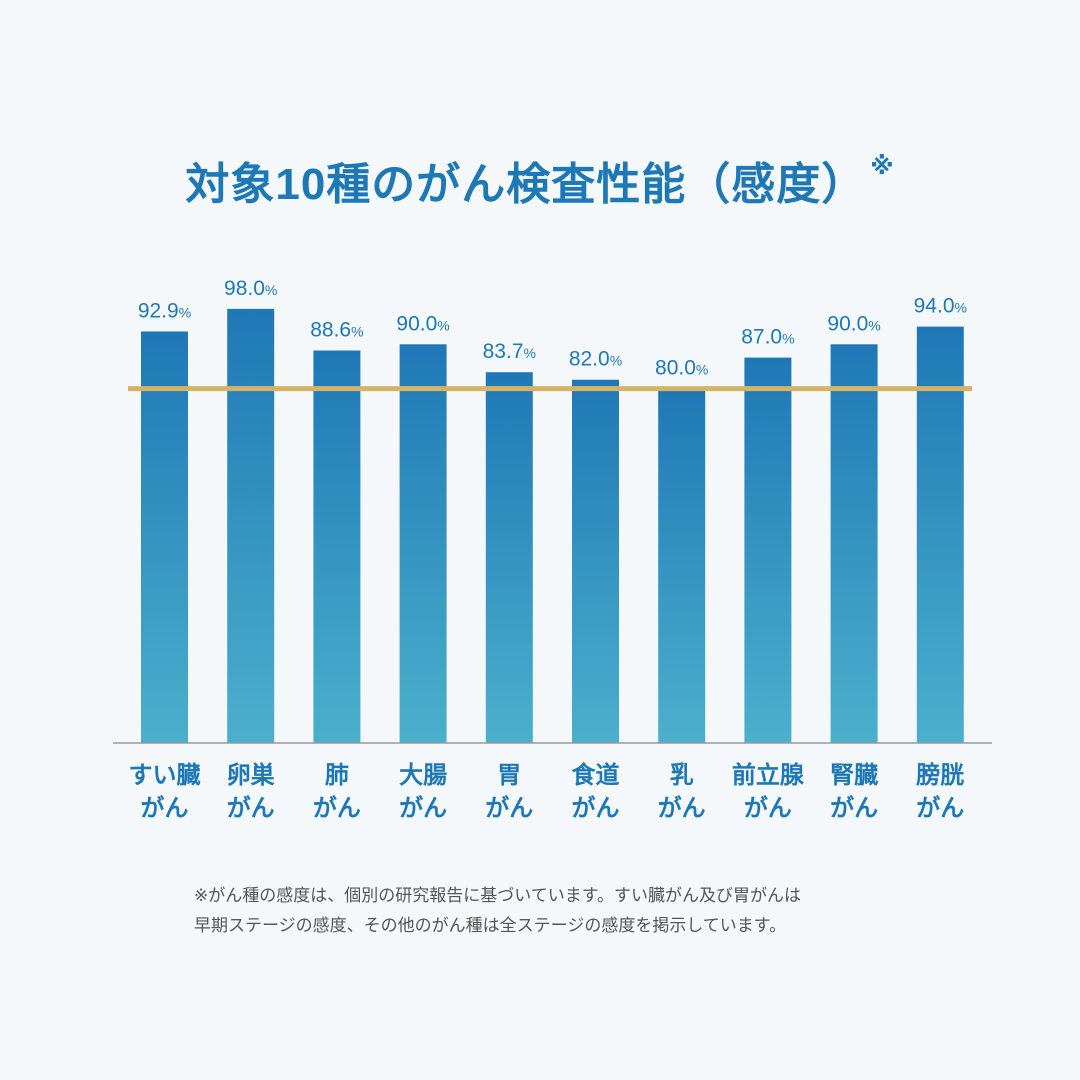  I want to click on category-label: 大腸, so click(423, 775).